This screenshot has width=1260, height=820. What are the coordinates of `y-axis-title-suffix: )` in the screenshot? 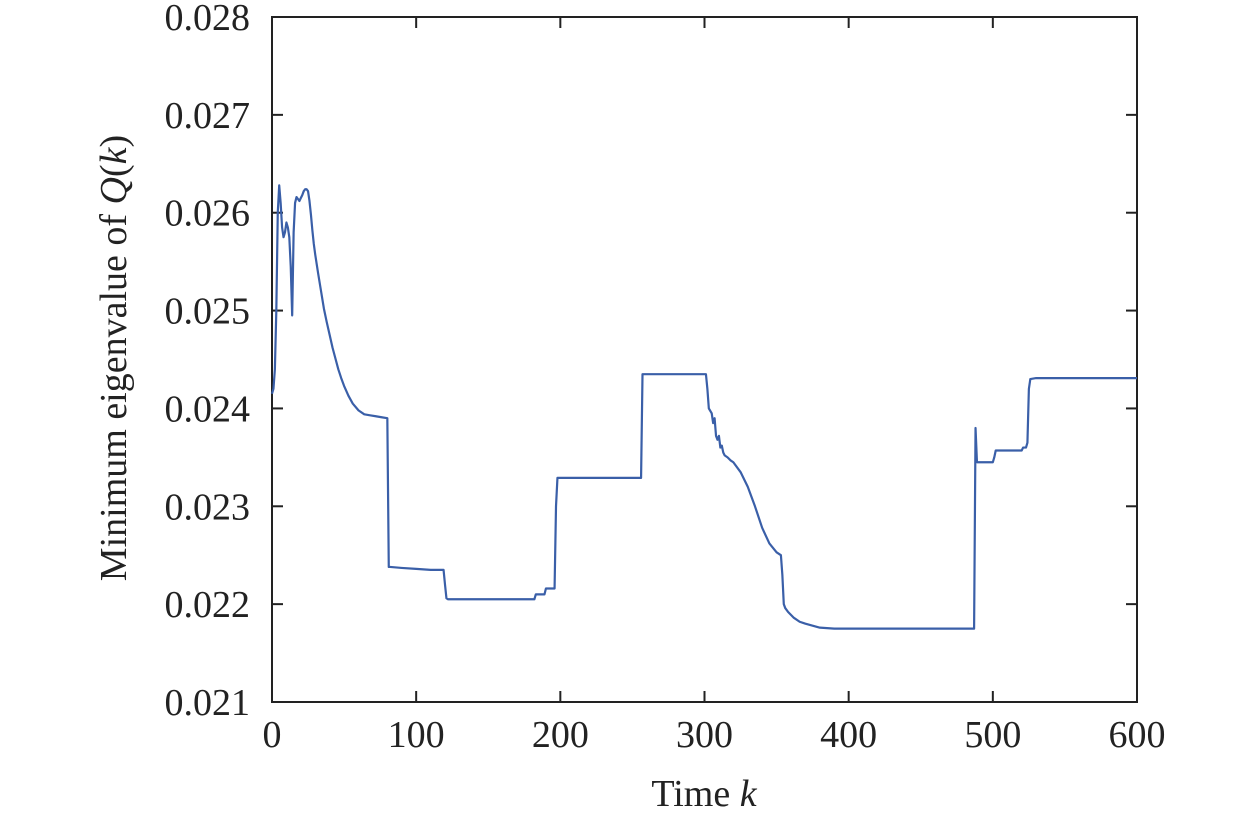 It's located at (114, 141).